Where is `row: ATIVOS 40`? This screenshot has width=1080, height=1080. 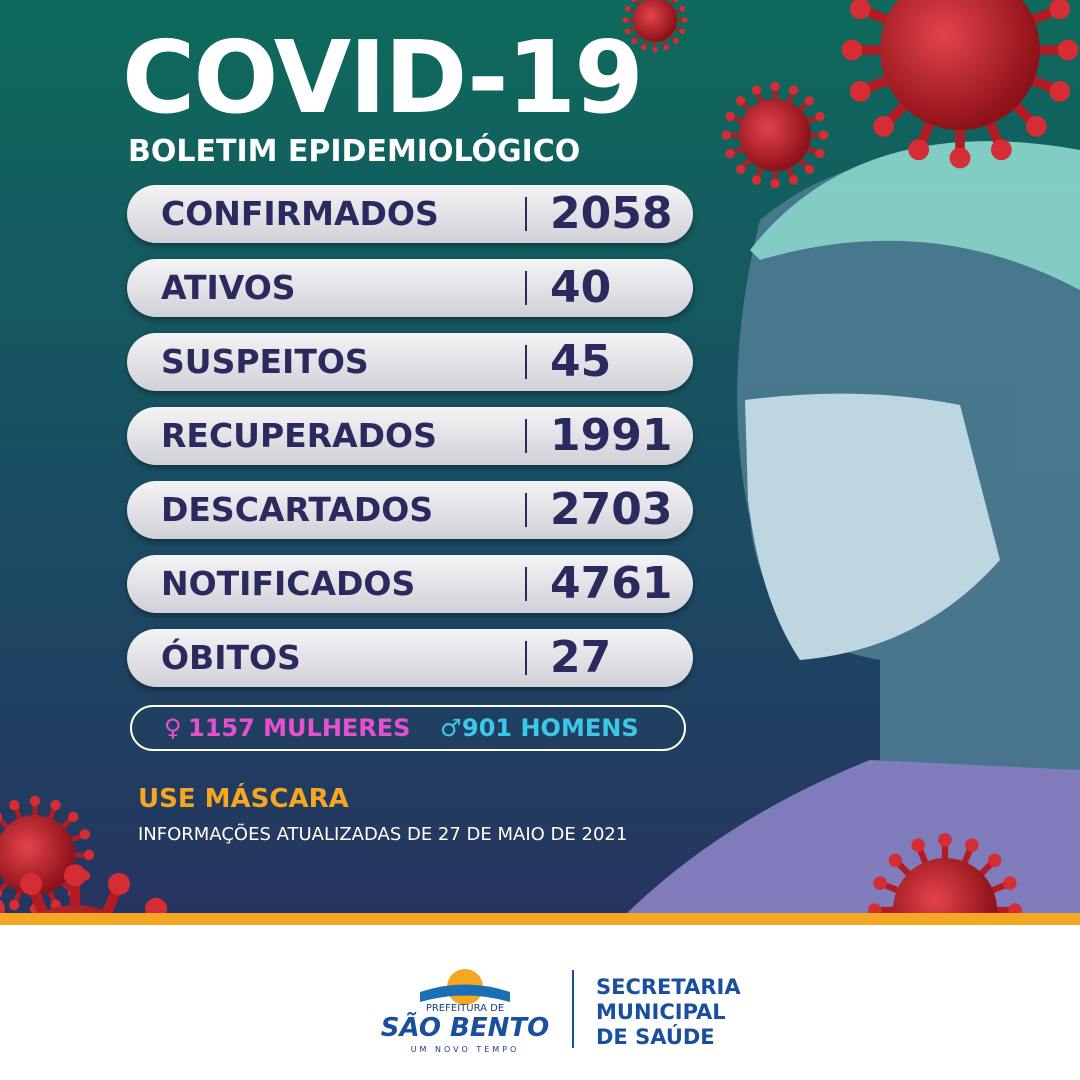
row: ATIVOS 40 is located at coordinates (410, 288).